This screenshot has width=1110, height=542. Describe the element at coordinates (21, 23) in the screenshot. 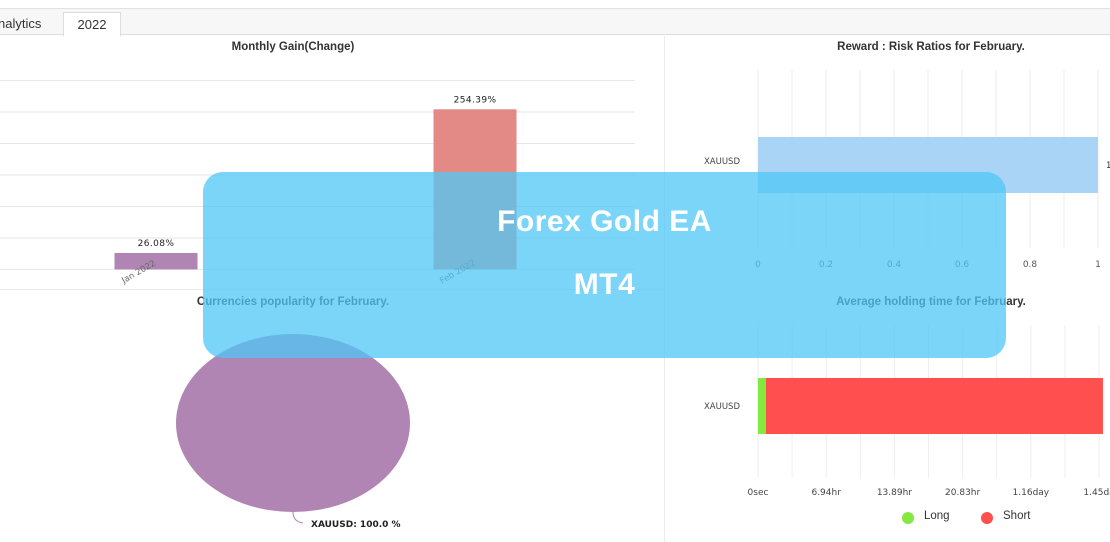

I see `tab-analytics: nalytics` at that location.